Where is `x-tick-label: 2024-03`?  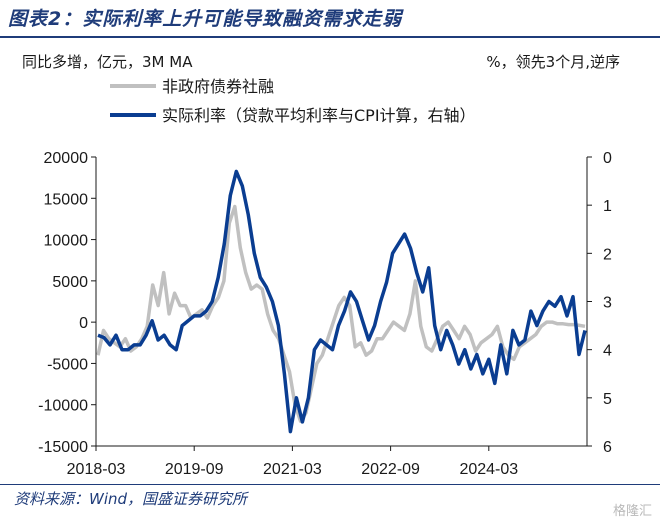 x-tick-label: 2024-03 is located at coordinates (488, 469).